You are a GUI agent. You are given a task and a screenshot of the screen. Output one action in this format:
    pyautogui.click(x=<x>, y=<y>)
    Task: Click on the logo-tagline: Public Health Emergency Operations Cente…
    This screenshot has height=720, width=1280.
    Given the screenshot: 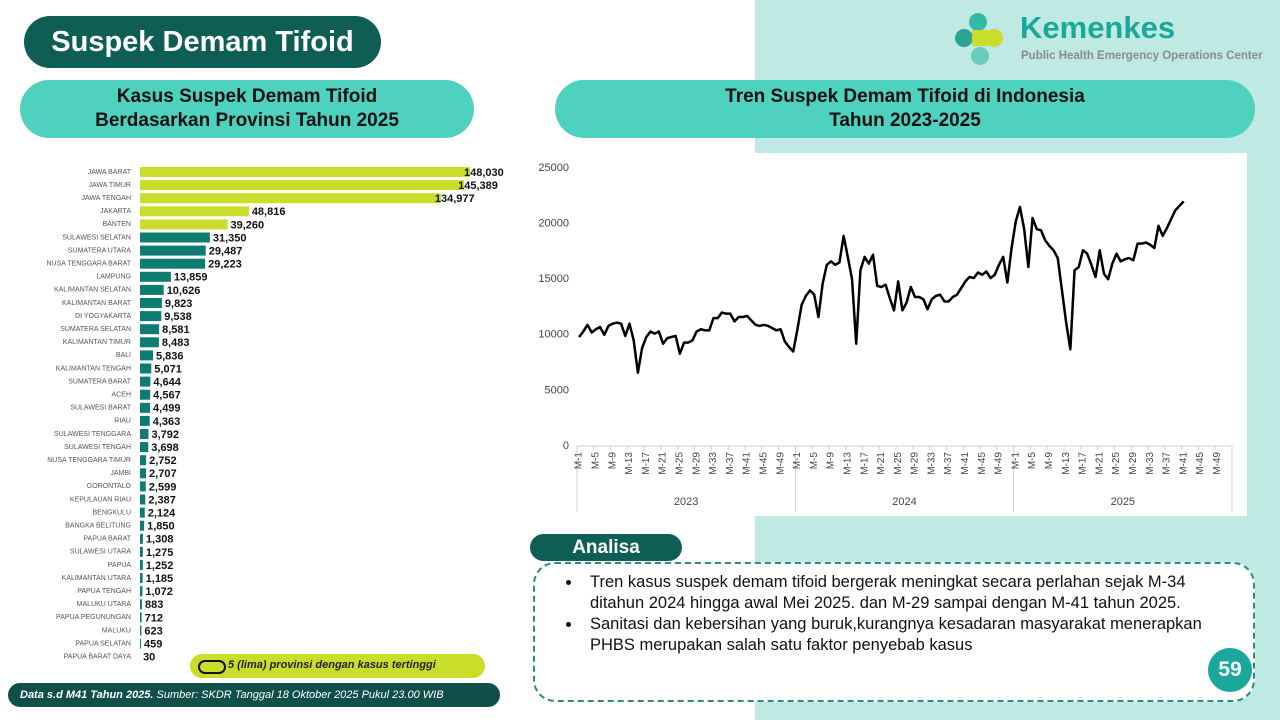 What is the action you would take?
    pyautogui.click(x=1142, y=56)
    